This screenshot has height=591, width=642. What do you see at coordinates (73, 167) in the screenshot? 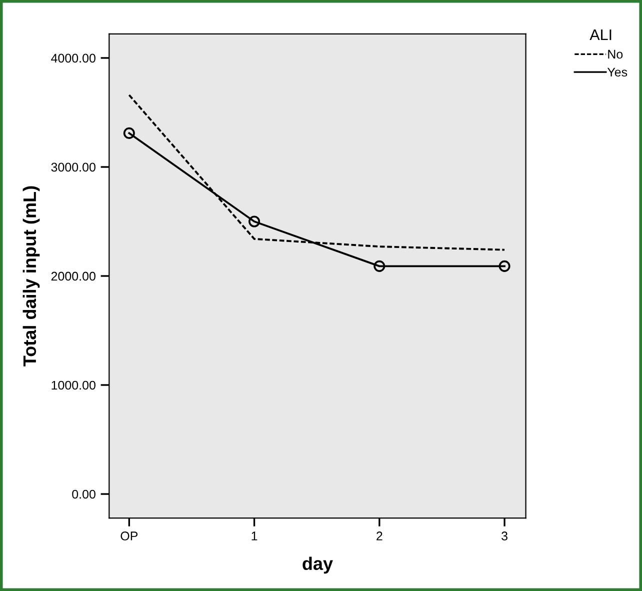
I see `y-tick-label: 3000.00` at bounding box center [73, 167].